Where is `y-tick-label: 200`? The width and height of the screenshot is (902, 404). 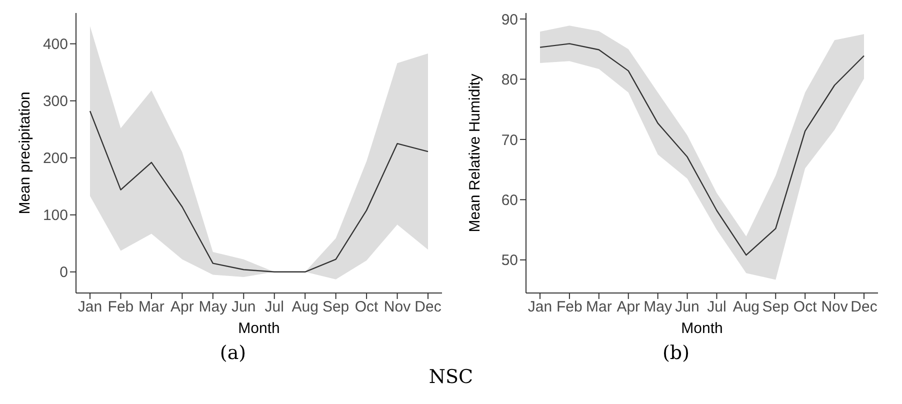 y-tick-label: 200 is located at coordinates (55, 159).